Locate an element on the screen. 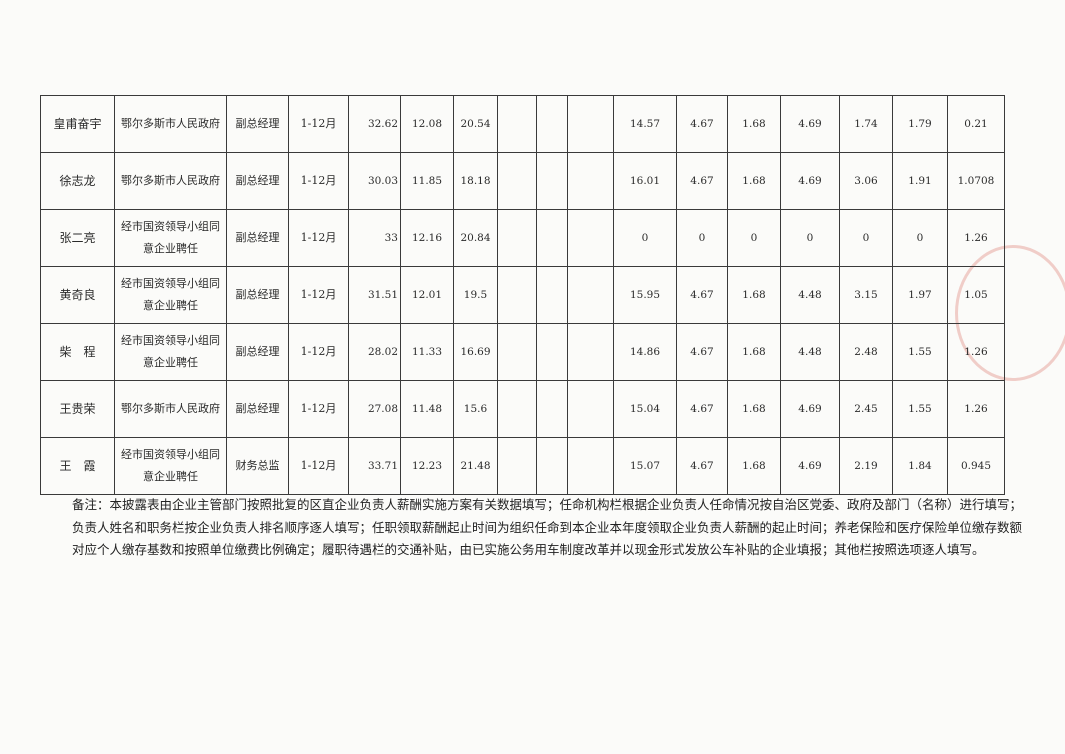 The image size is (1065, 754). value-cell: 2.48 is located at coordinates (866, 352).